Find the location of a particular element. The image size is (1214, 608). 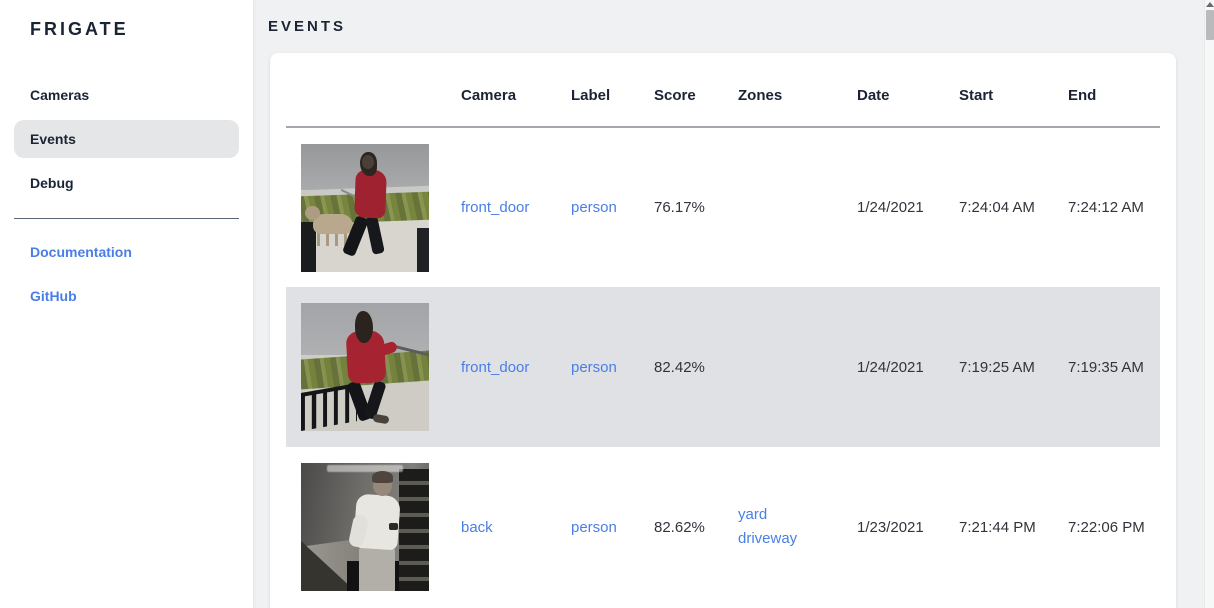

end-value: 7:22:06 PM is located at coordinates (1106, 527).